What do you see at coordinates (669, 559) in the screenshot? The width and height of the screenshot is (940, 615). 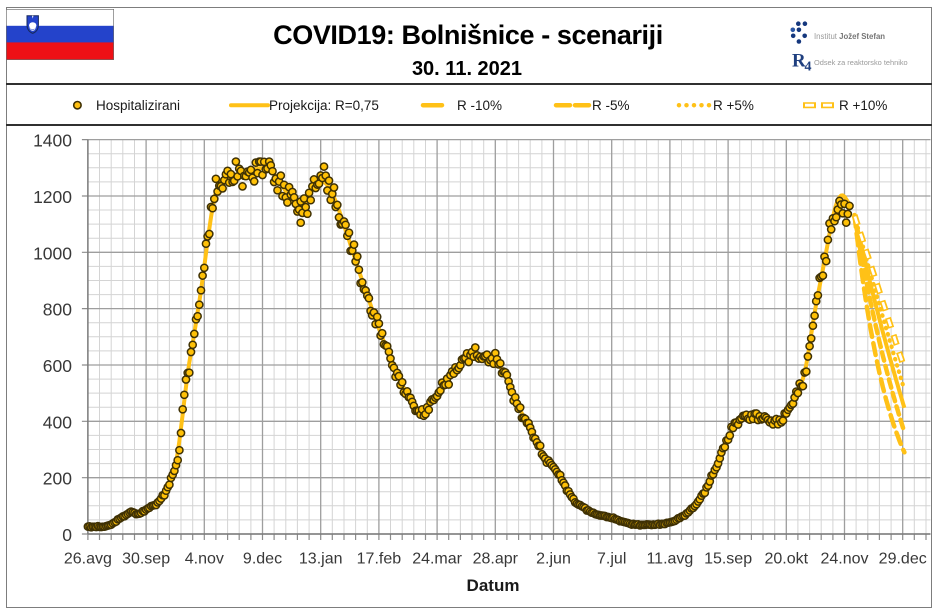 I see `svg-text: 11.avg` at bounding box center [669, 559].